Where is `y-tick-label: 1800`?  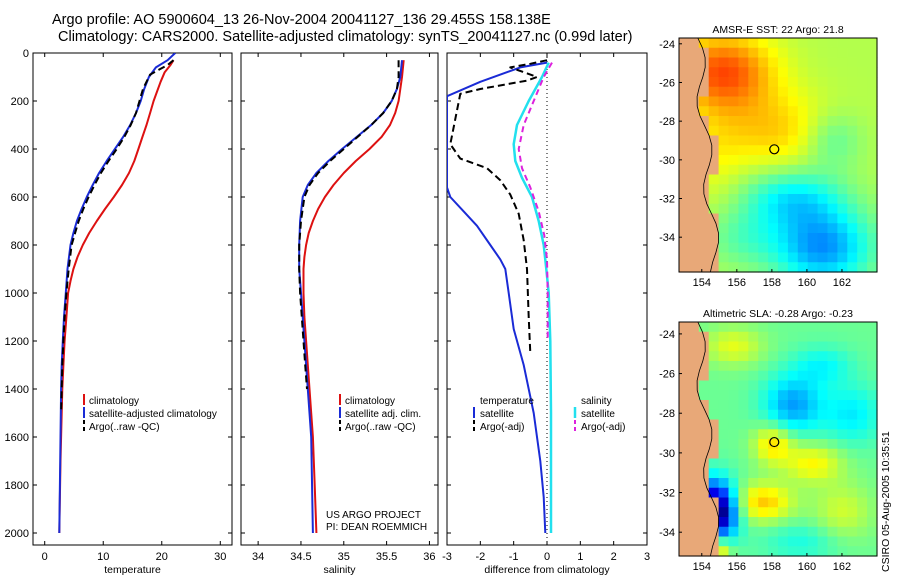 y-tick-label: 1800 is located at coordinates (17, 486).